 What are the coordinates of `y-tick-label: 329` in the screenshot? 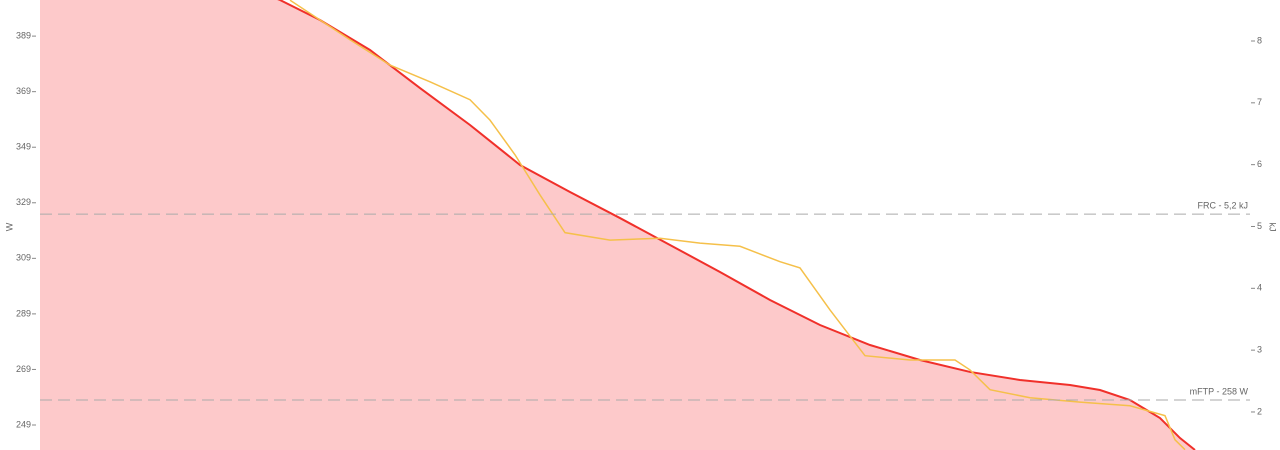 It's located at (23, 202).